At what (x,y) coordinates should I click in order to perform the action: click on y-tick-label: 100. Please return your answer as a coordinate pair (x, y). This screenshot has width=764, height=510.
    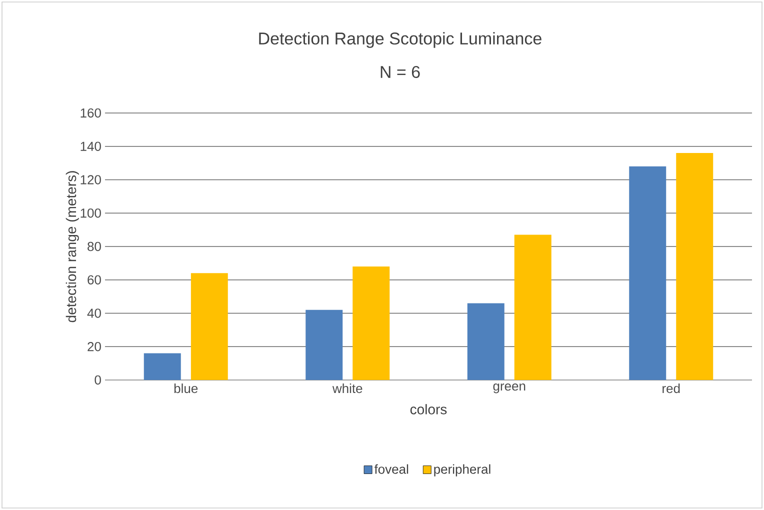
    Looking at the image, I should click on (90, 213).